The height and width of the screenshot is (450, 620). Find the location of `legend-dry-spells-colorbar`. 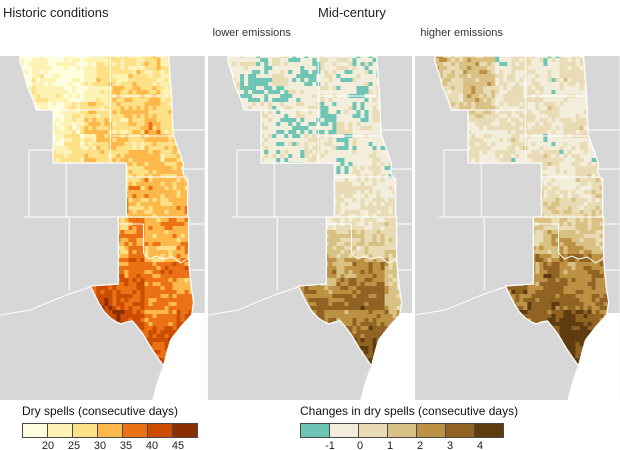

legend-dry-spells-colorbar is located at coordinates (137, 430).